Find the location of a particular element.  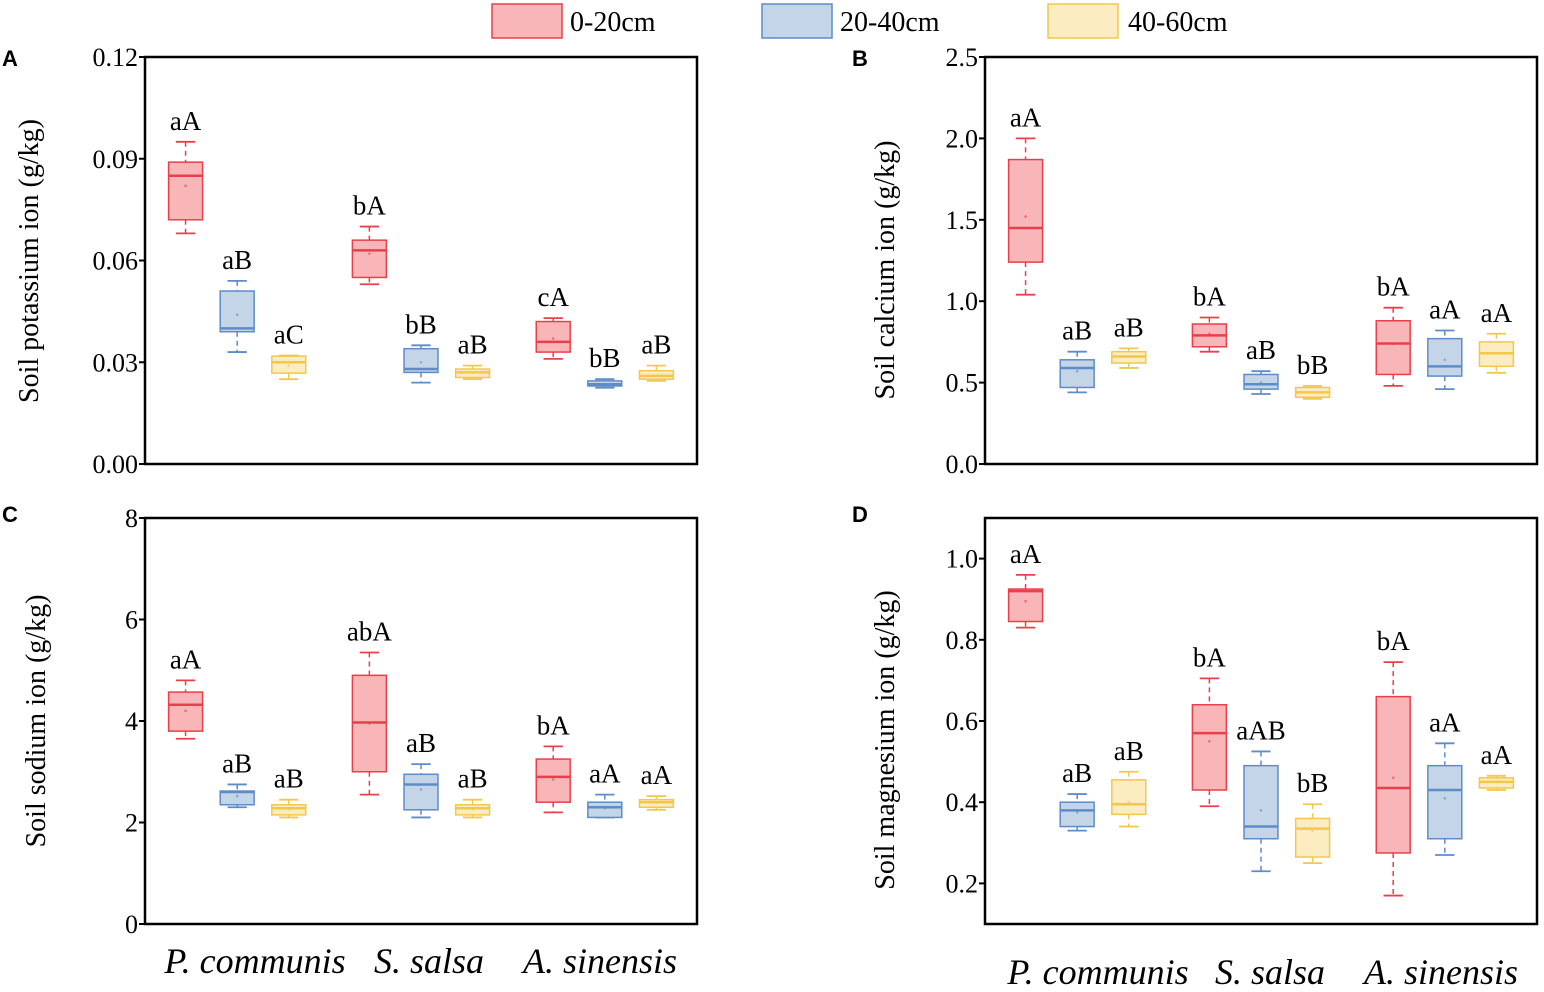

box-40-60cm-A. sinensis: aA is located at coordinates (656, 785).